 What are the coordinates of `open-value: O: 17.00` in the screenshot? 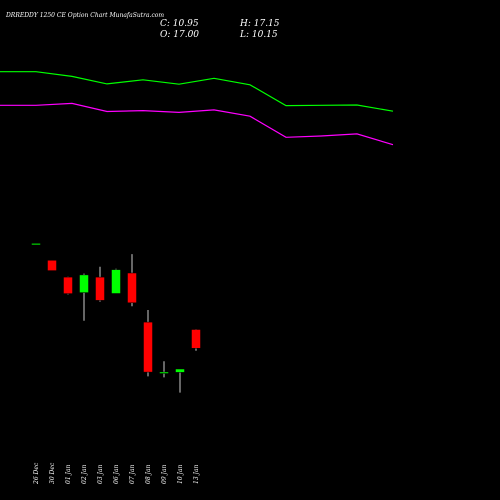 It's located at (179, 35).